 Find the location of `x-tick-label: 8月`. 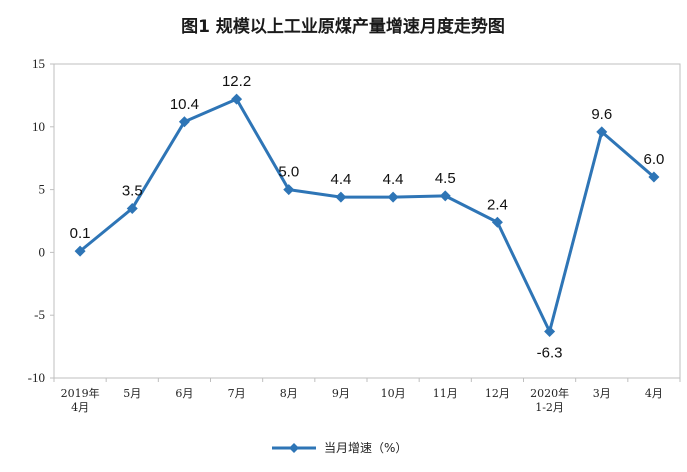

x-tick-label: 8月 is located at coordinates (289, 393).